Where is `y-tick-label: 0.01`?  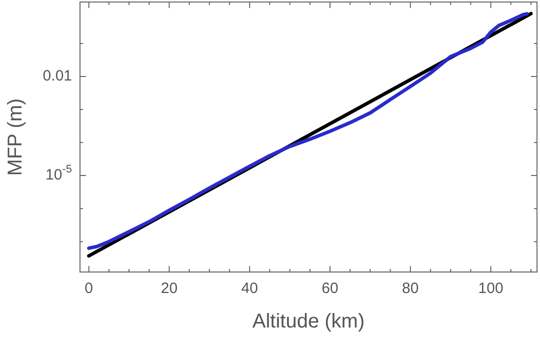 y-tick-label: 0.01 is located at coordinates (57, 76).